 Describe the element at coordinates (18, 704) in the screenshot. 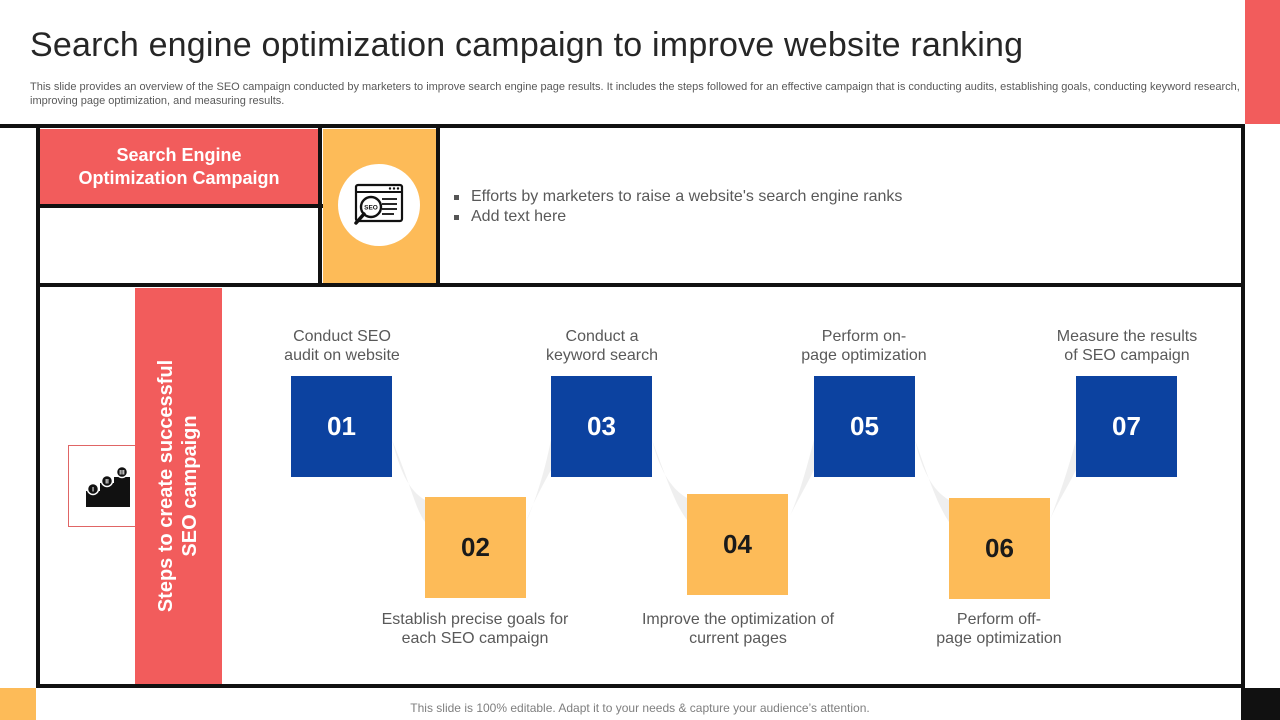

I see `corner-accent-yellow` at that location.